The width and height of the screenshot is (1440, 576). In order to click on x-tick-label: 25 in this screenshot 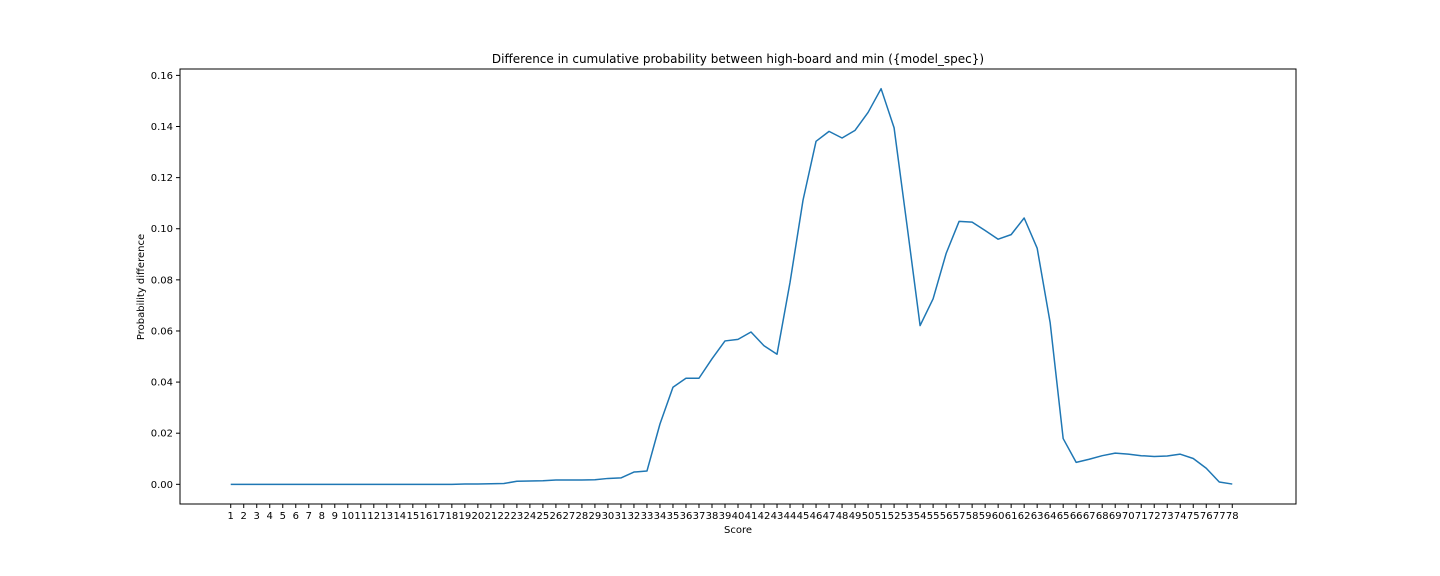, I will do `click(543, 516)`.